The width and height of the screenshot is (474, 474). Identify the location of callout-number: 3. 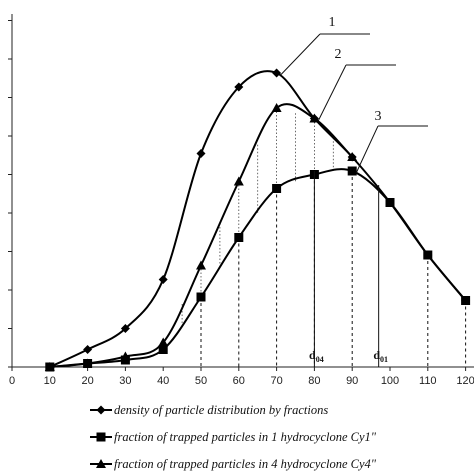
(378, 116).